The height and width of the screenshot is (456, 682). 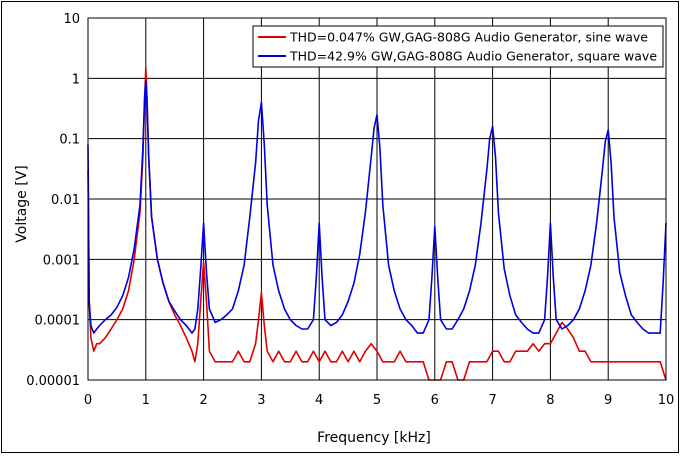 I want to click on x-axis-label: Frequency [kHz], so click(x=374, y=438).